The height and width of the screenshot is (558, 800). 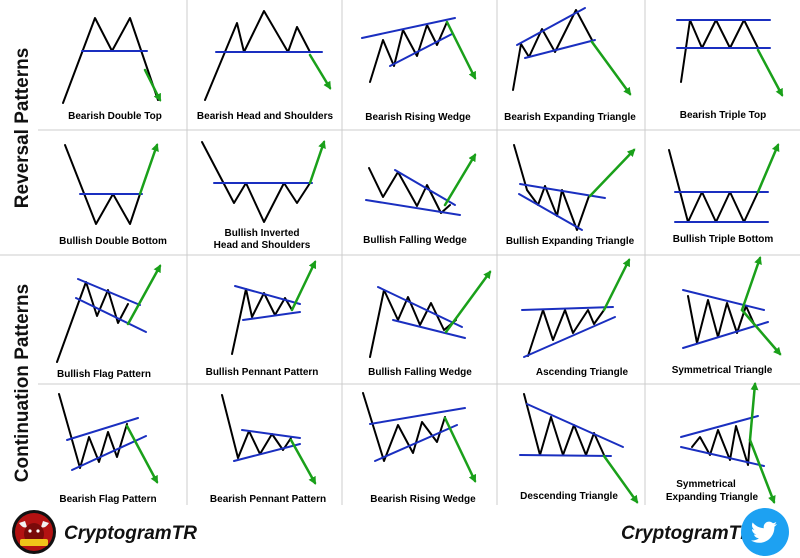 I want to click on bullish-expanding-triangle-diagram, so click(x=574, y=187).